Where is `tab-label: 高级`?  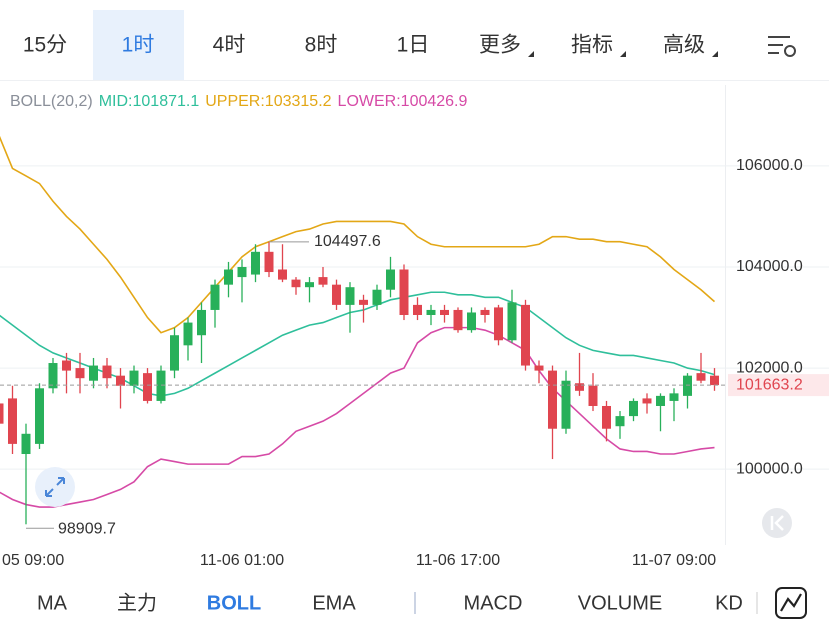 tab-label: 高级 is located at coordinates (684, 45).